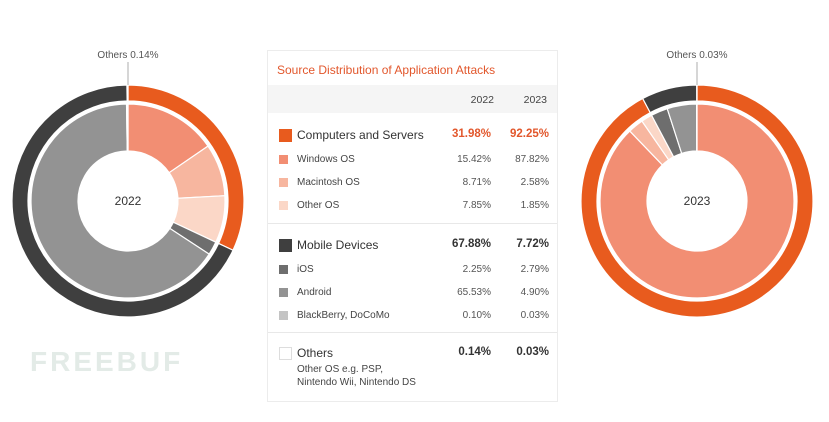 The height and width of the screenshot is (422, 829). Describe the element at coordinates (535, 100) in the screenshot. I see `column-header-2023: 2023` at that location.